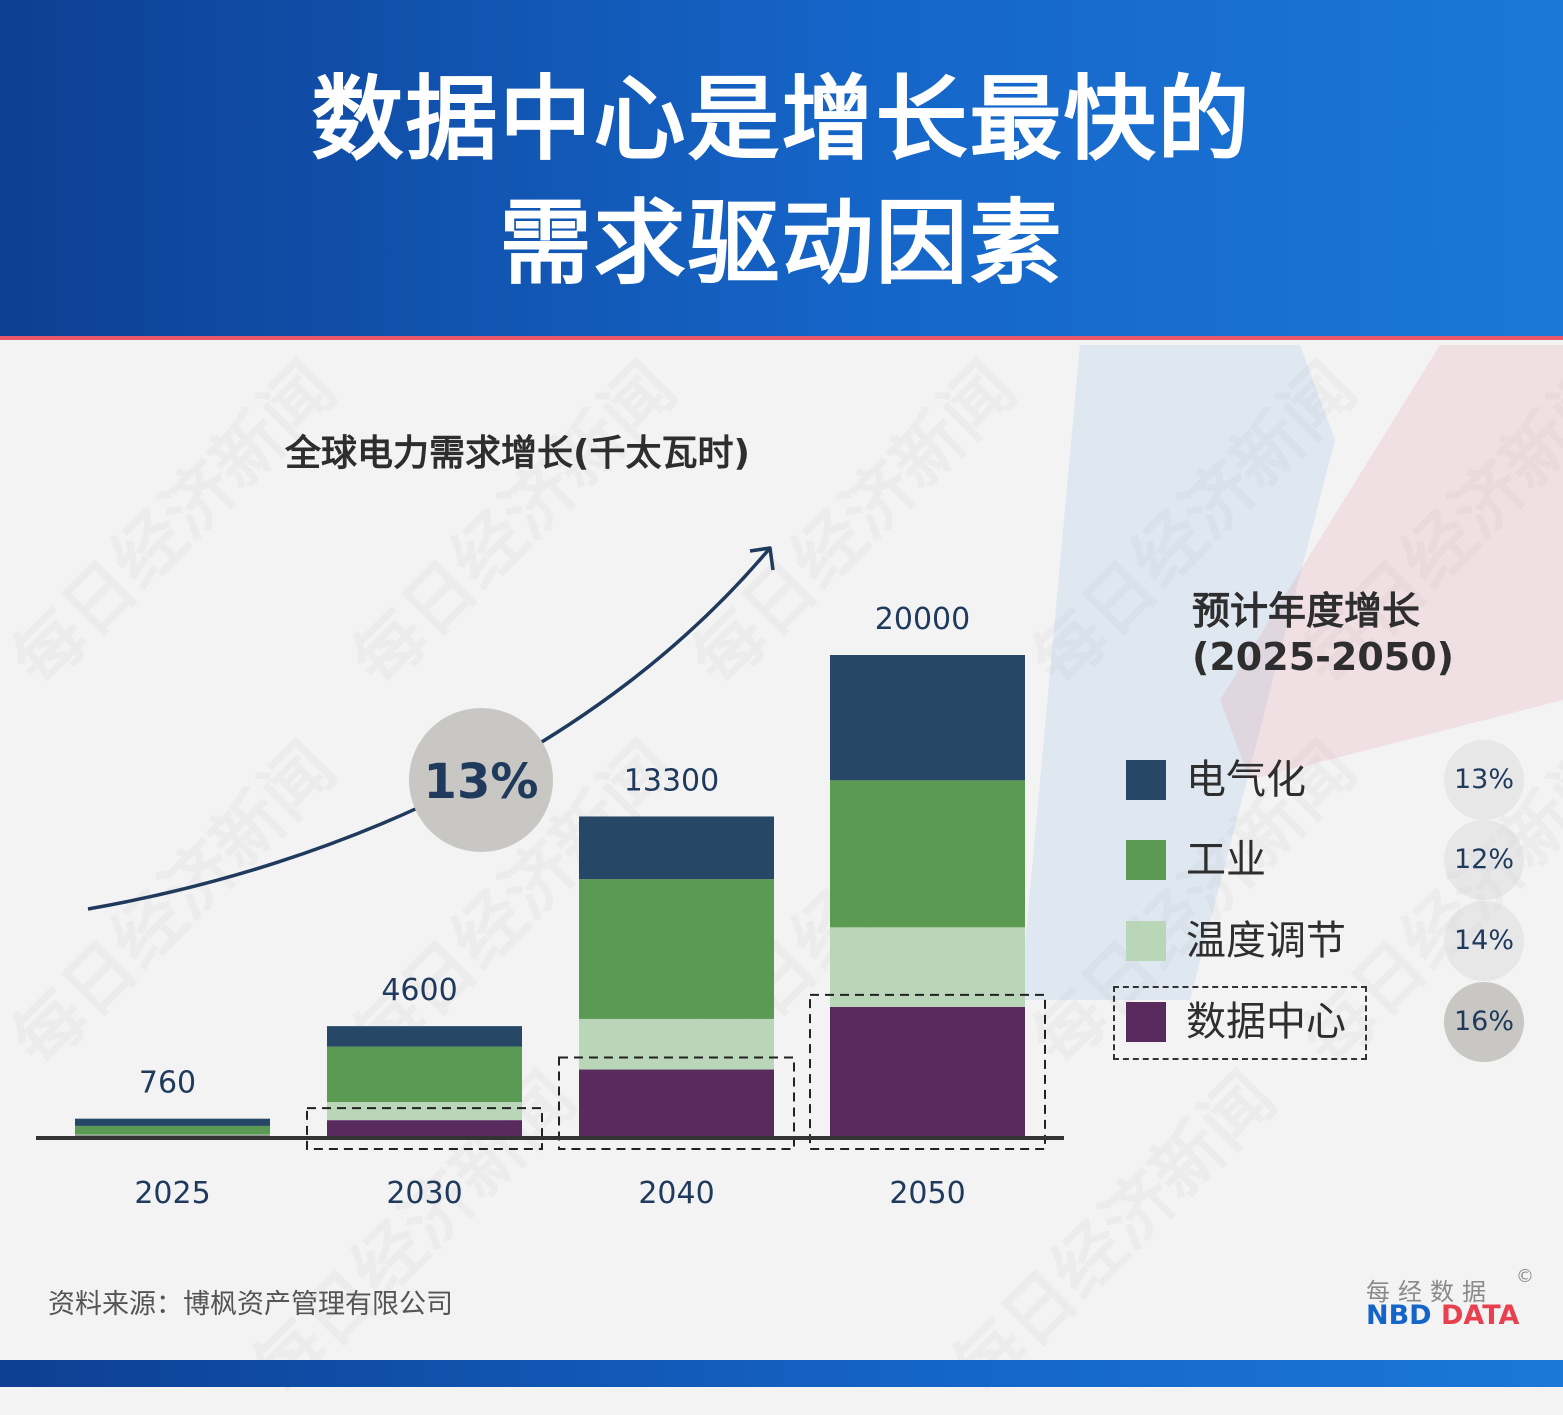 The height and width of the screenshot is (1415, 1563). What do you see at coordinates (1323, 657) in the screenshot?
I see `legend-title-range: (2025-2050)` at bounding box center [1323, 657].